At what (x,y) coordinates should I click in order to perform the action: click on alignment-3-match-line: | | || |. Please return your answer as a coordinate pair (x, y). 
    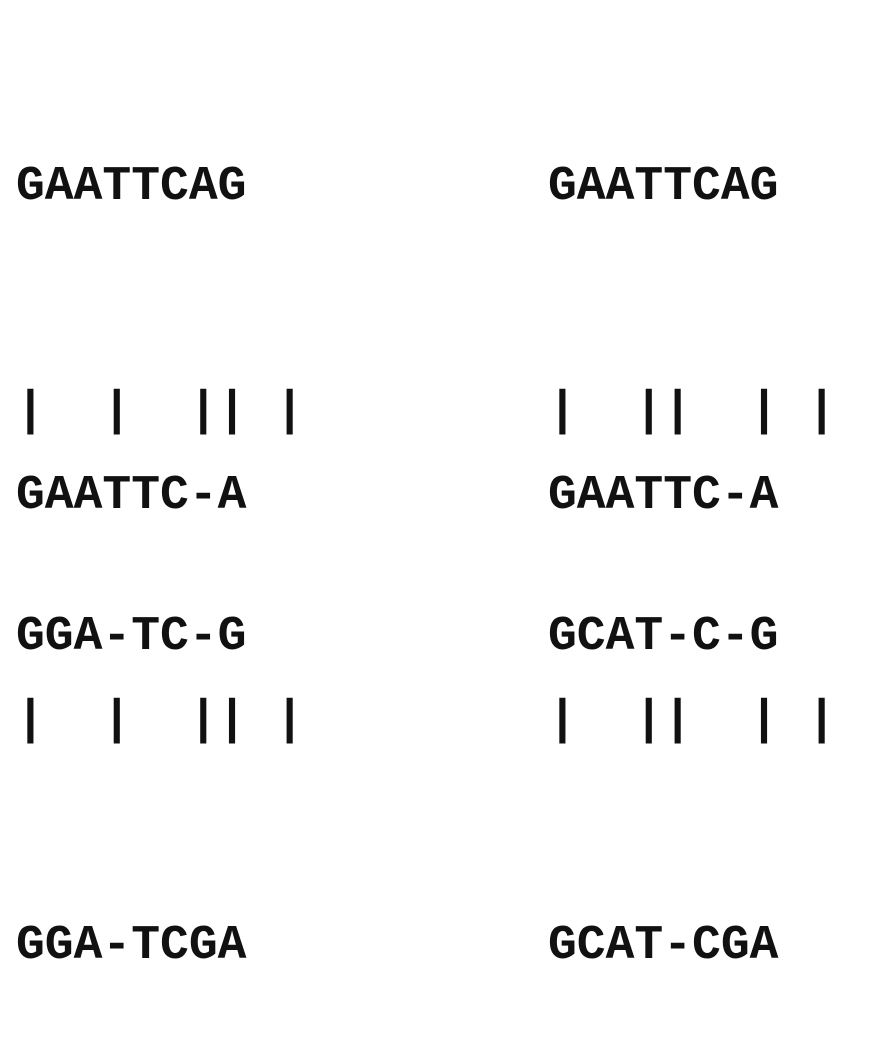
    Looking at the image, I should click on (160, 721).